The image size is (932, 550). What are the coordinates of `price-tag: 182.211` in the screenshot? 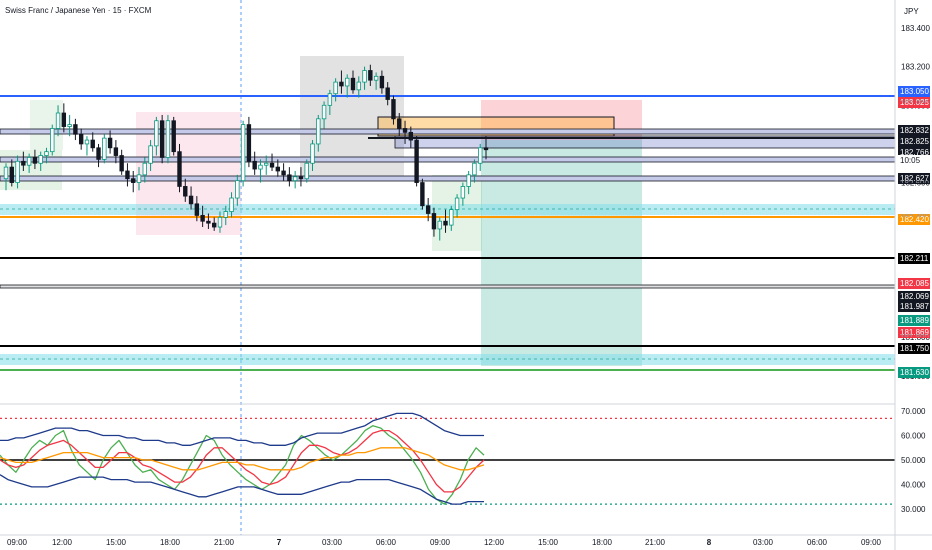 It's located at (914, 258).